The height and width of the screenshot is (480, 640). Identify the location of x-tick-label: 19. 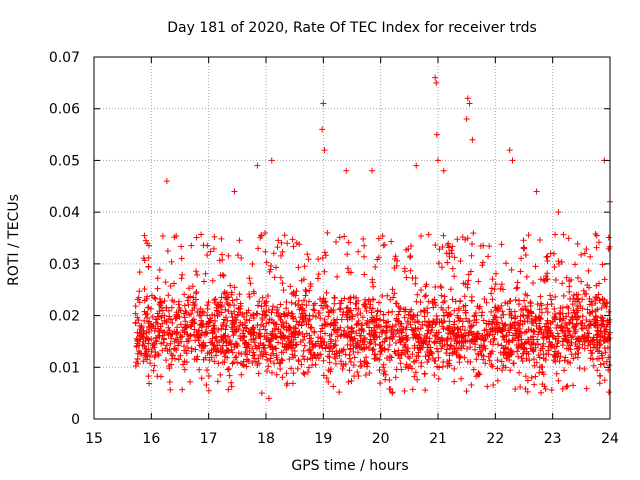
(323, 439).